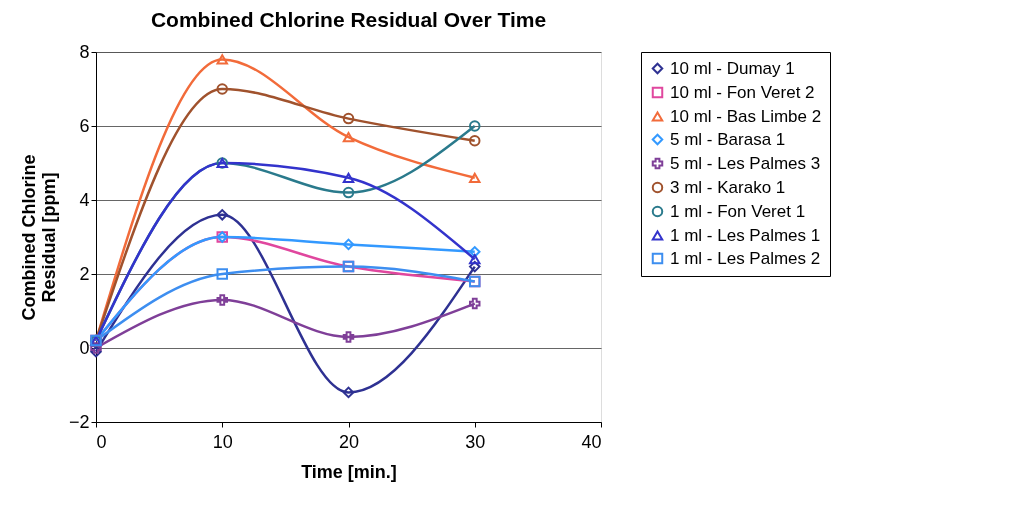 This screenshot has width=1024, height=516. I want to click on legend-label: 10 ml - Fon Veret 2, so click(742, 92).